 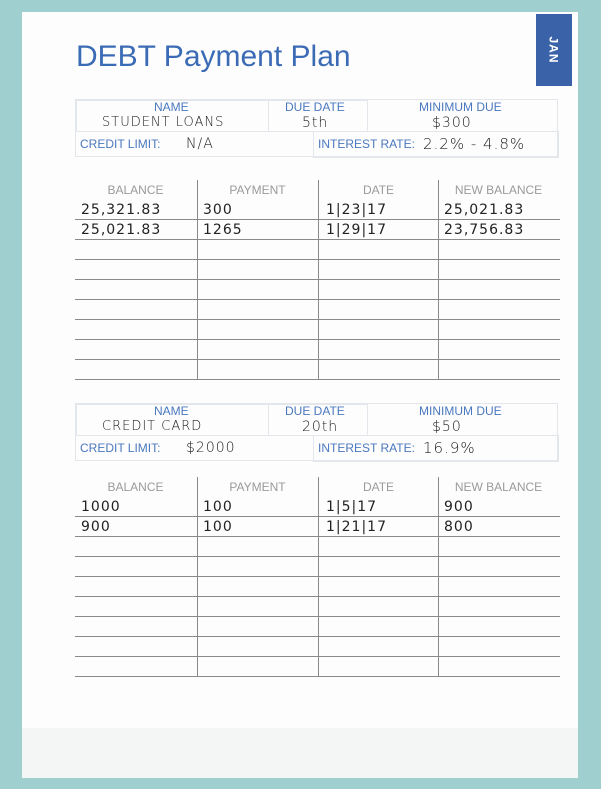 What do you see at coordinates (484, 230) in the screenshot?
I see `table-cell: 23,756.83` at bounding box center [484, 230].